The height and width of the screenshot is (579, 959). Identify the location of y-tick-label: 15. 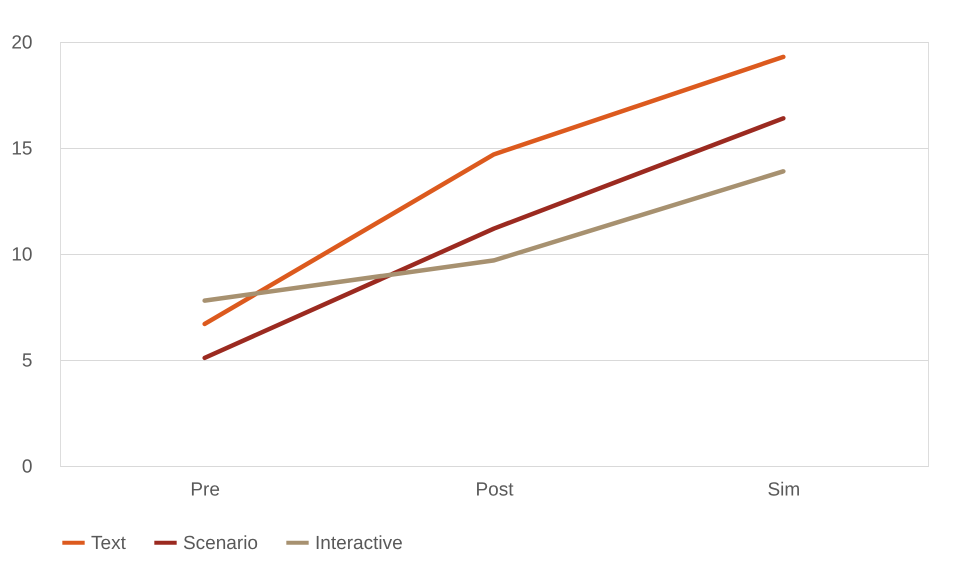
(21, 149).